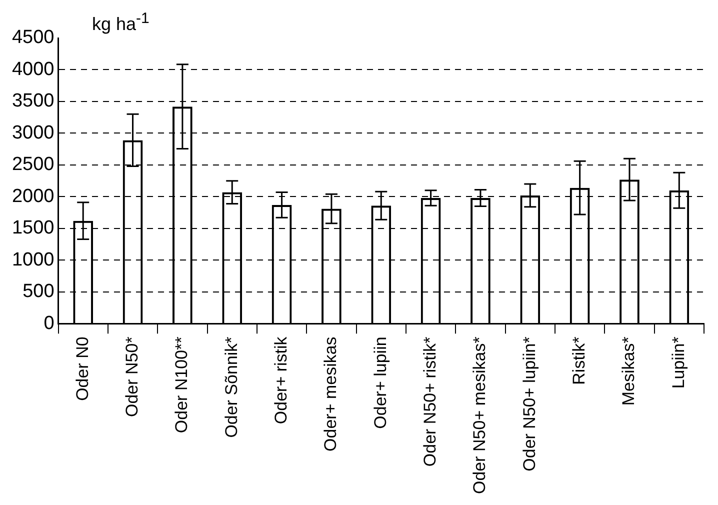 The width and height of the screenshot is (718, 505). Describe the element at coordinates (49, 323) in the screenshot. I see `y-tick-label: 0` at that location.